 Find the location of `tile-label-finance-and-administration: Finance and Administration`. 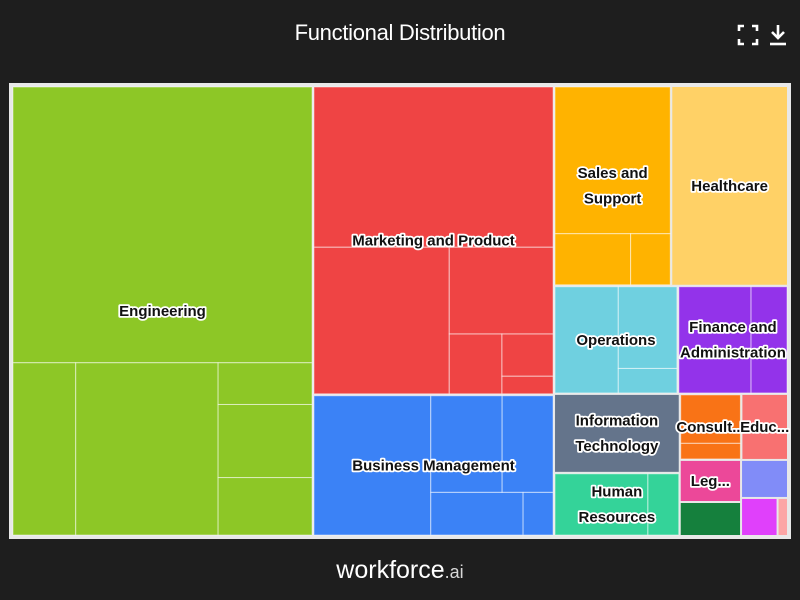

tile-label-finance-and-administration: Finance and Administration is located at coordinates (733, 340).